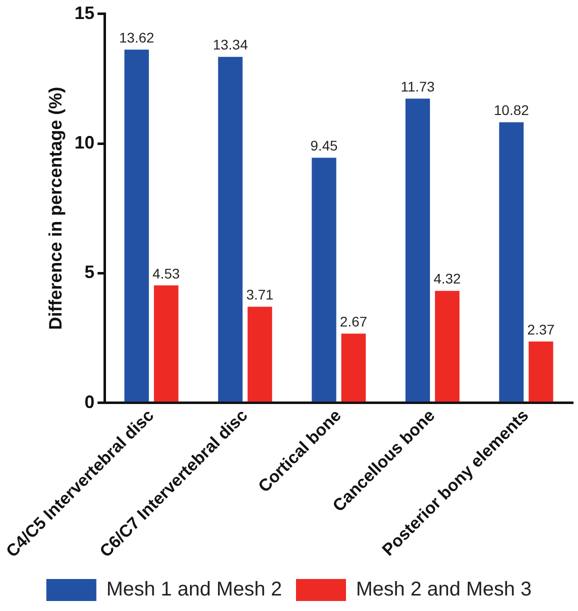  I want to click on data-label: 2.67, so click(354, 322).